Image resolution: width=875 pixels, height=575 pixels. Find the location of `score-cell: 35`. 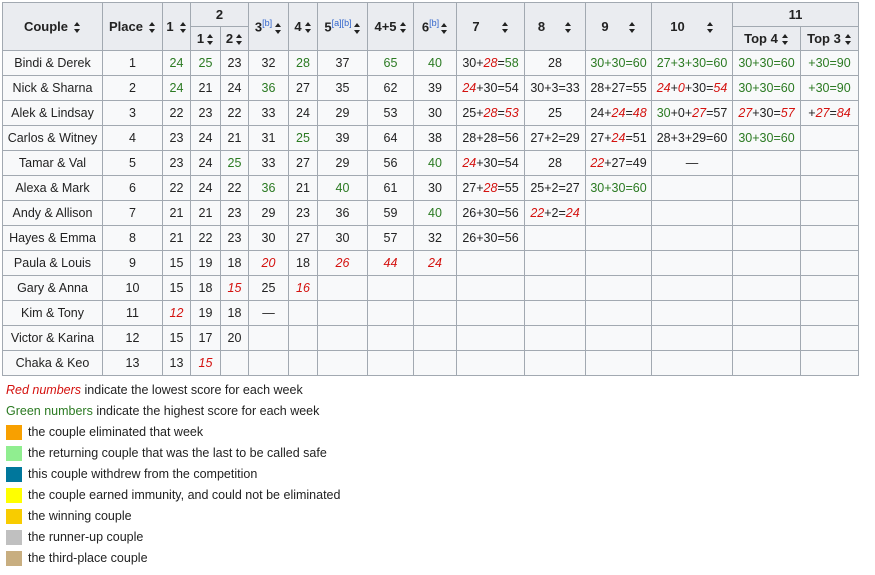

score-cell: 35 is located at coordinates (342, 88).